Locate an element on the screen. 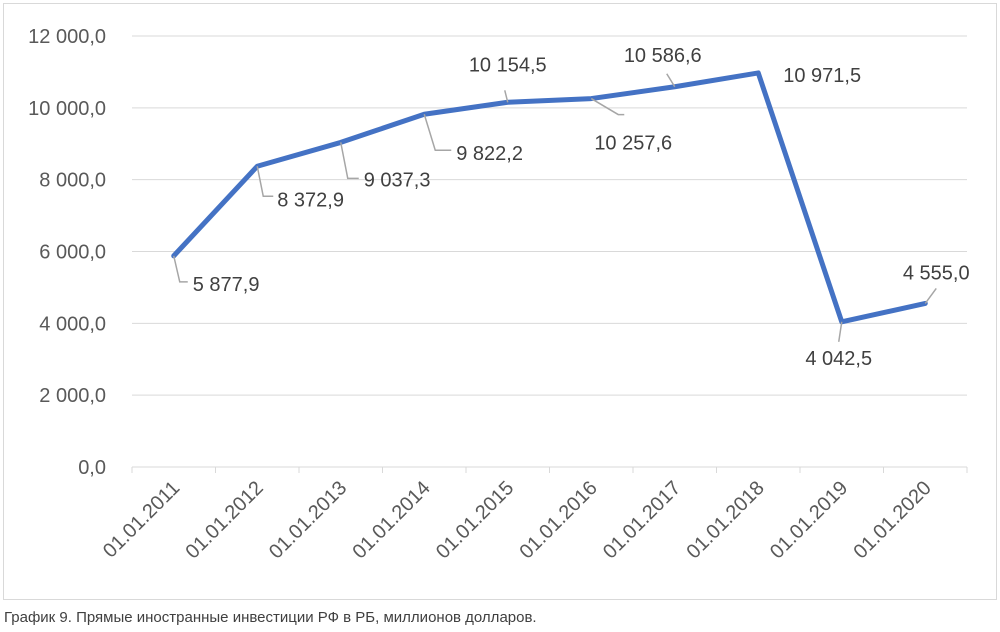 Image resolution: width=1000 pixels, height=632 pixels. data-label: 10 154,5 is located at coordinates (508, 65).